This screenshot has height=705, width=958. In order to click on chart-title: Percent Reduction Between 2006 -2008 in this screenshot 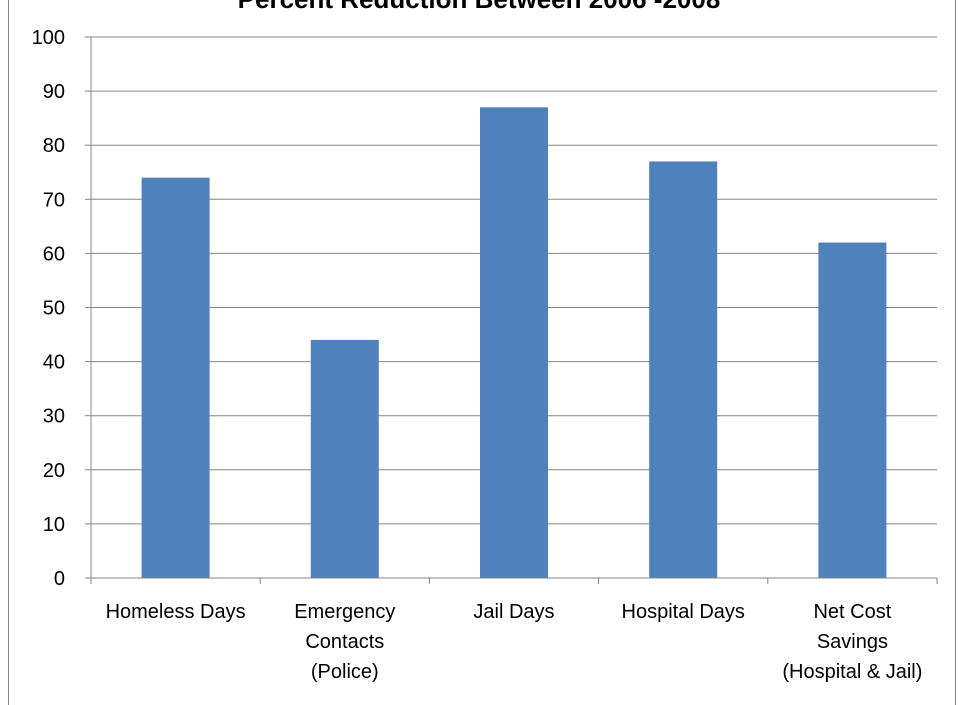, I will do `click(479, 7)`.